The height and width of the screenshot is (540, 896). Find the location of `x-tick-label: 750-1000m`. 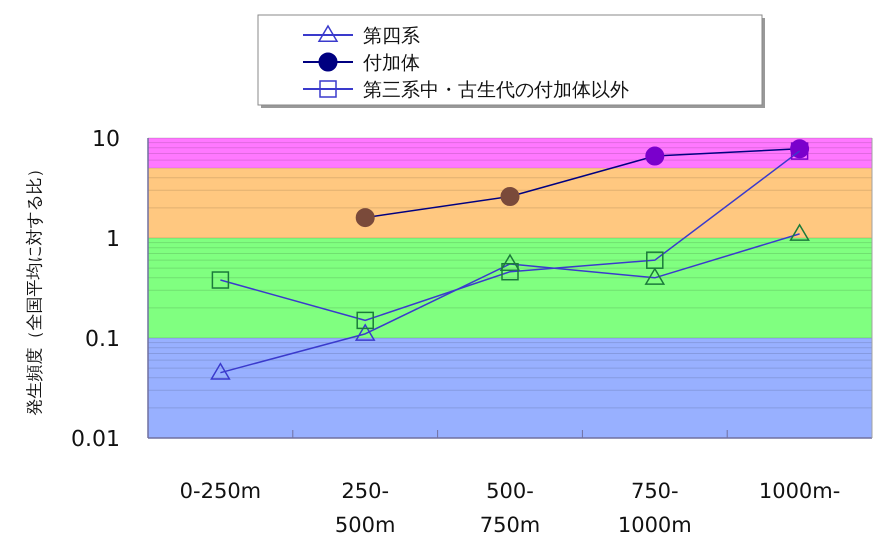

x-tick-label: 750-1000m is located at coordinates (655, 508).